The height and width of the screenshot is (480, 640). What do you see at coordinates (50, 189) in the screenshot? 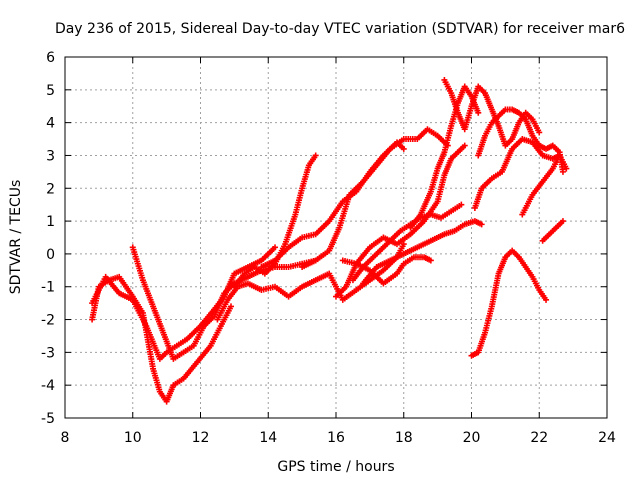
I see `y-tick-label: 2` at bounding box center [50, 189].